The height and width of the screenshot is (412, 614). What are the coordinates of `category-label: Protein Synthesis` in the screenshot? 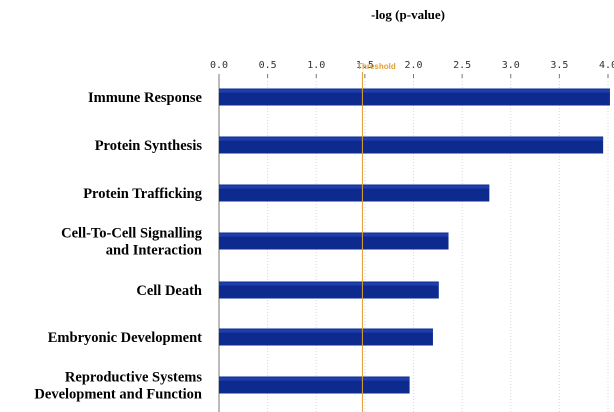 It's located at (149, 146).